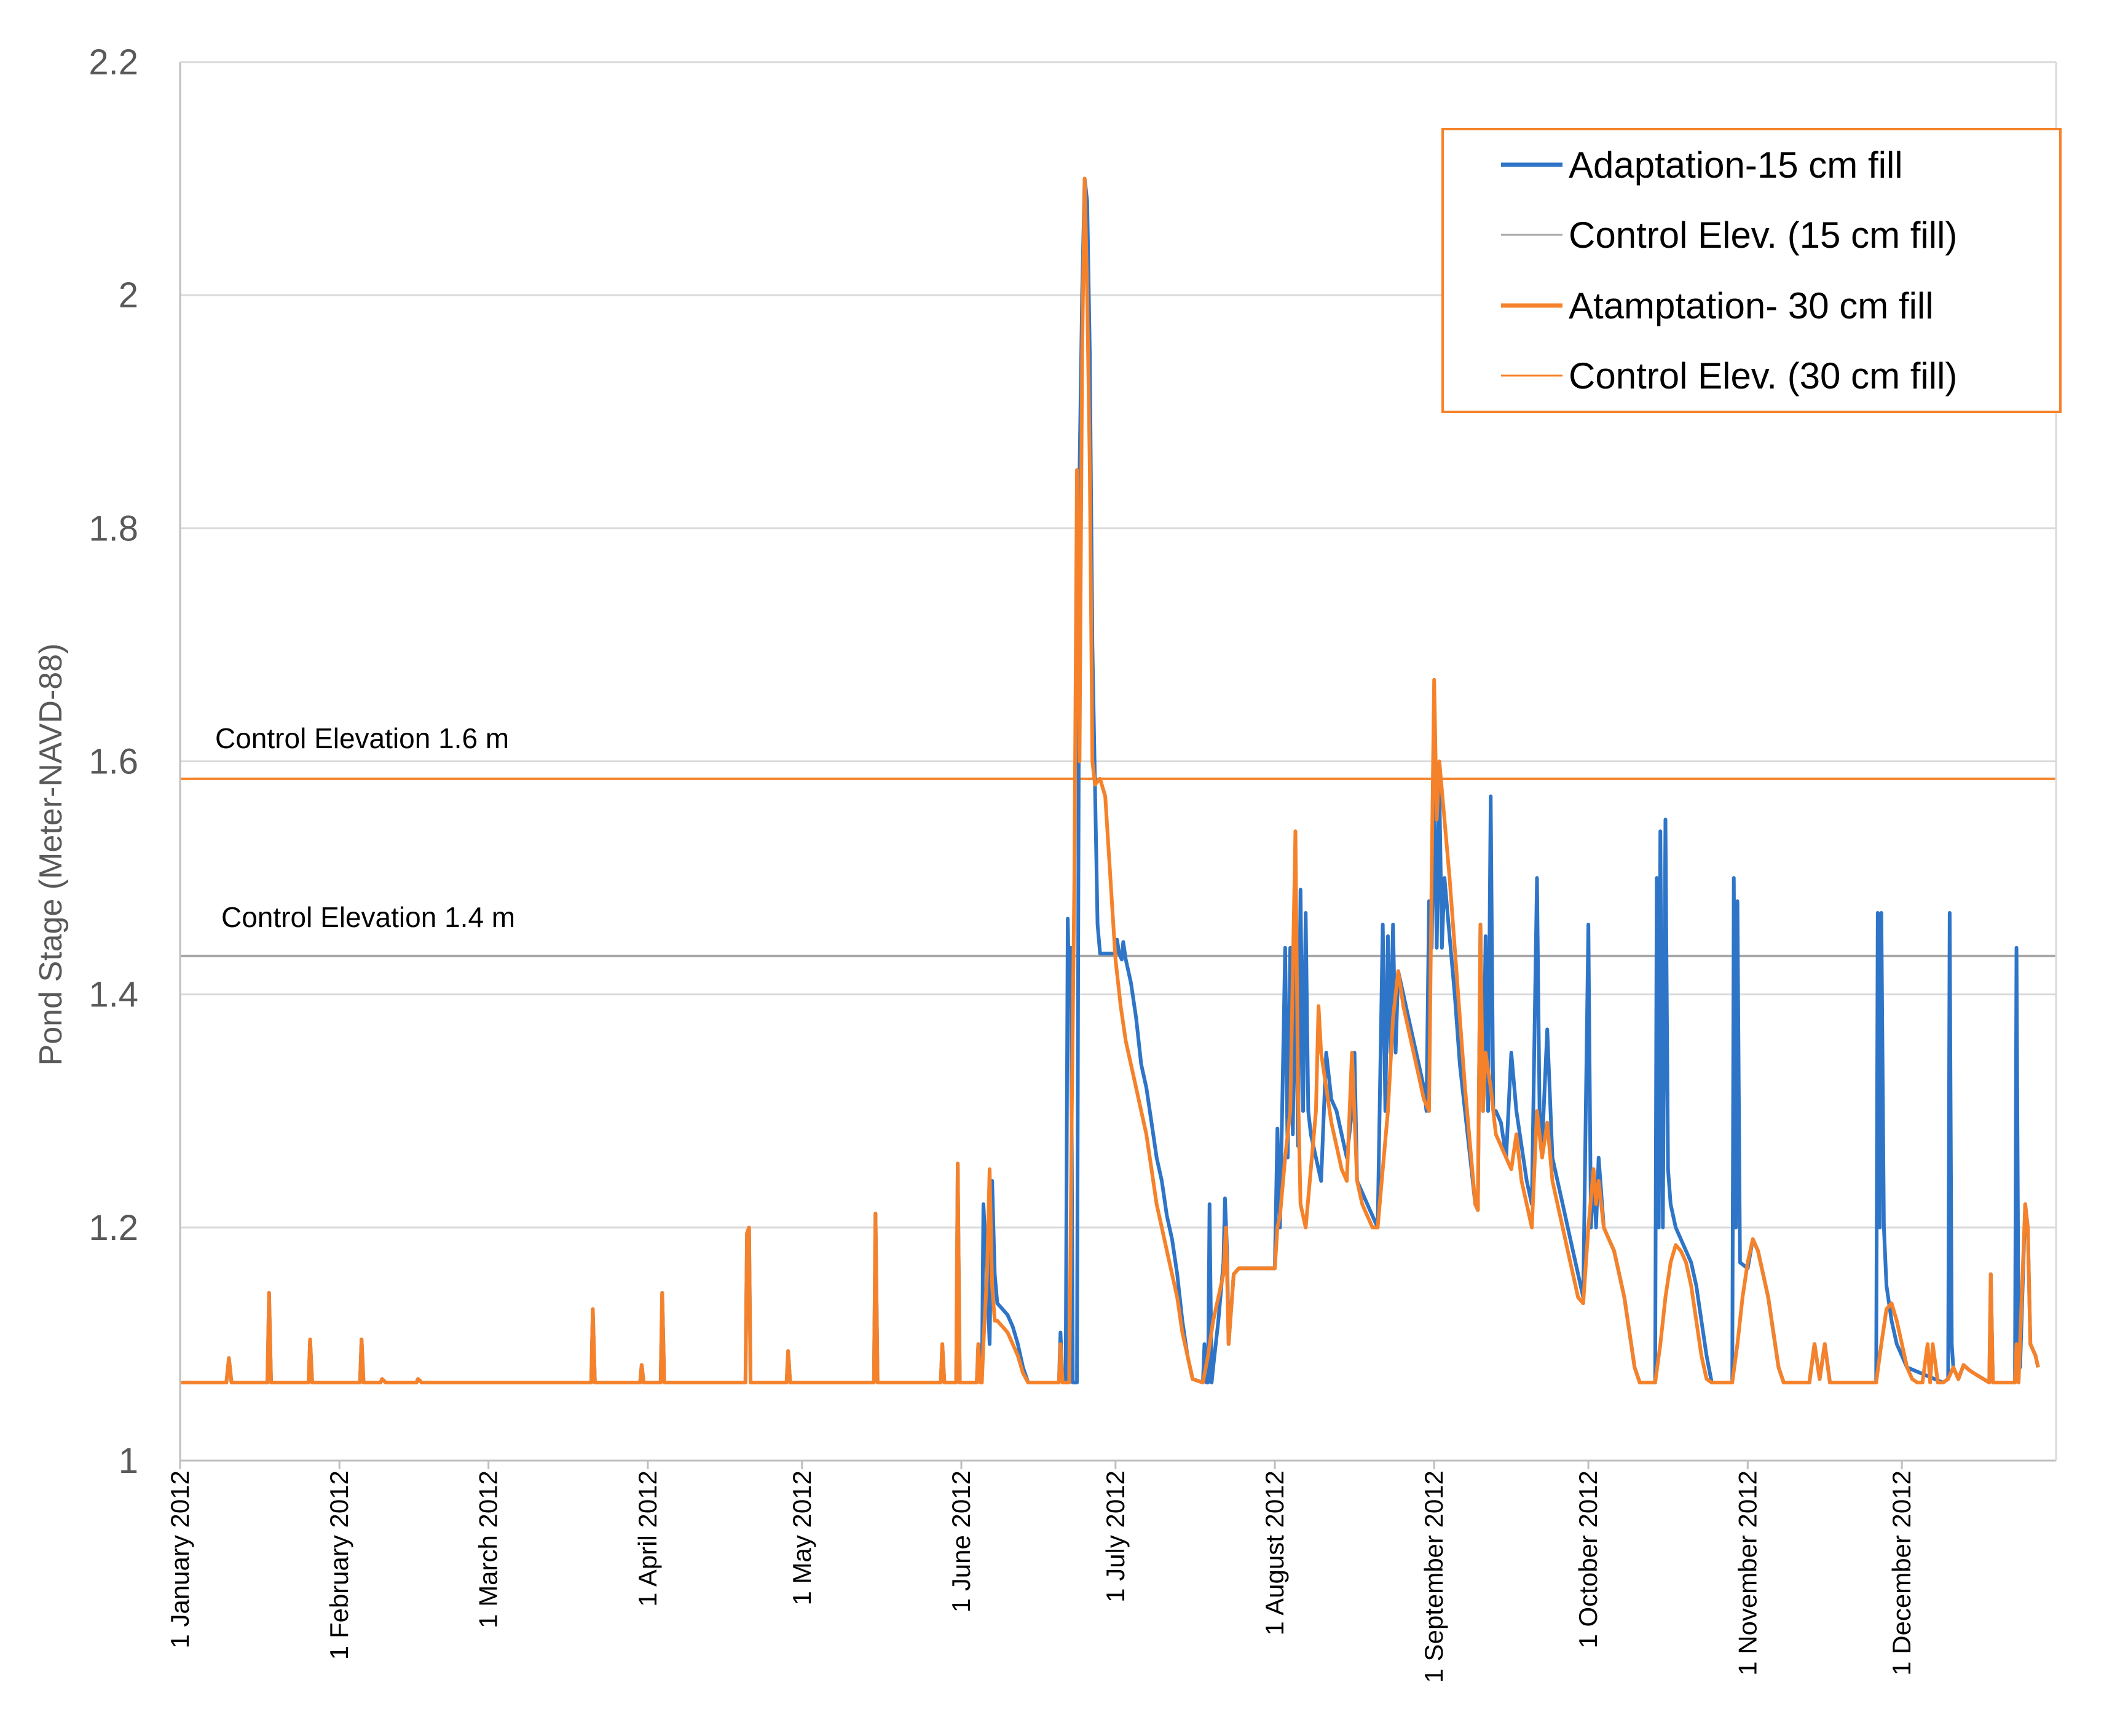 The image size is (2120, 1736). I want to click on x-tick-label: 1 June 2012, so click(961, 1541).